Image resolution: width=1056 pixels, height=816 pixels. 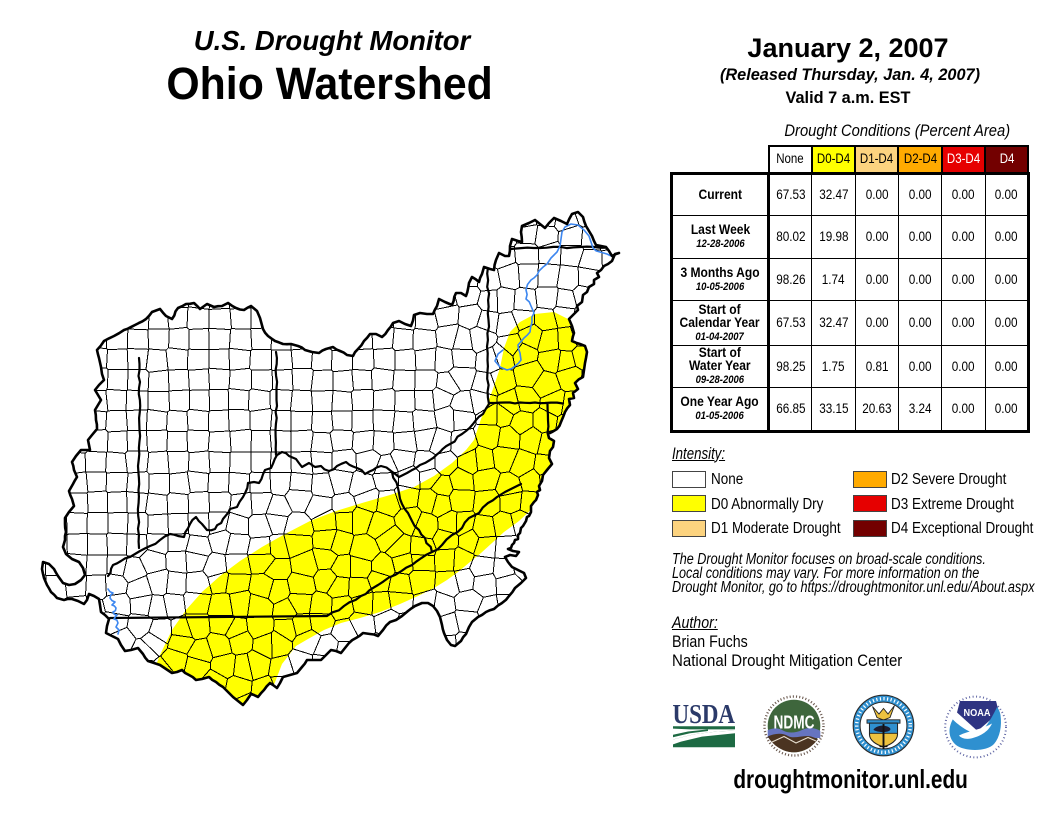 I want to click on svg-text: NOAA, so click(x=977, y=713).